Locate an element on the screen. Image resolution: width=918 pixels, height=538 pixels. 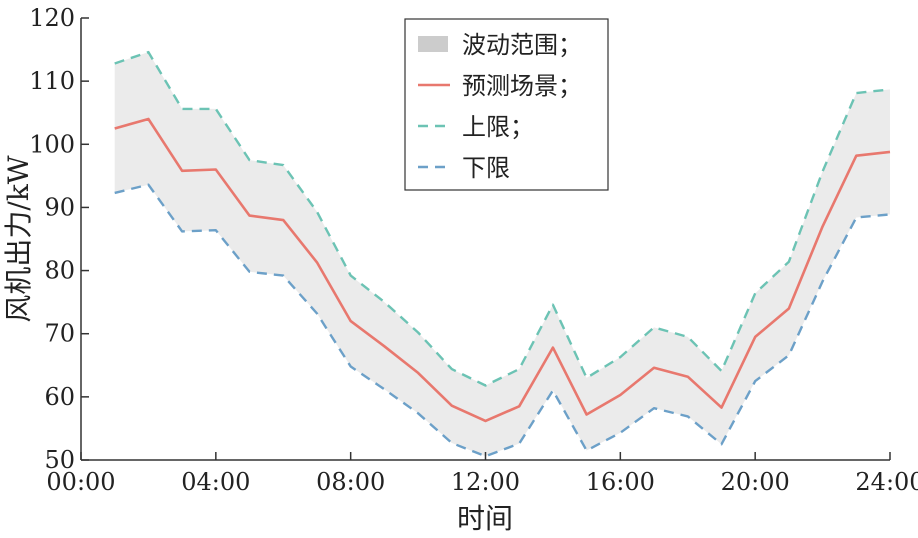
y-tick-label-3: 80 is located at coordinates (59, 271).